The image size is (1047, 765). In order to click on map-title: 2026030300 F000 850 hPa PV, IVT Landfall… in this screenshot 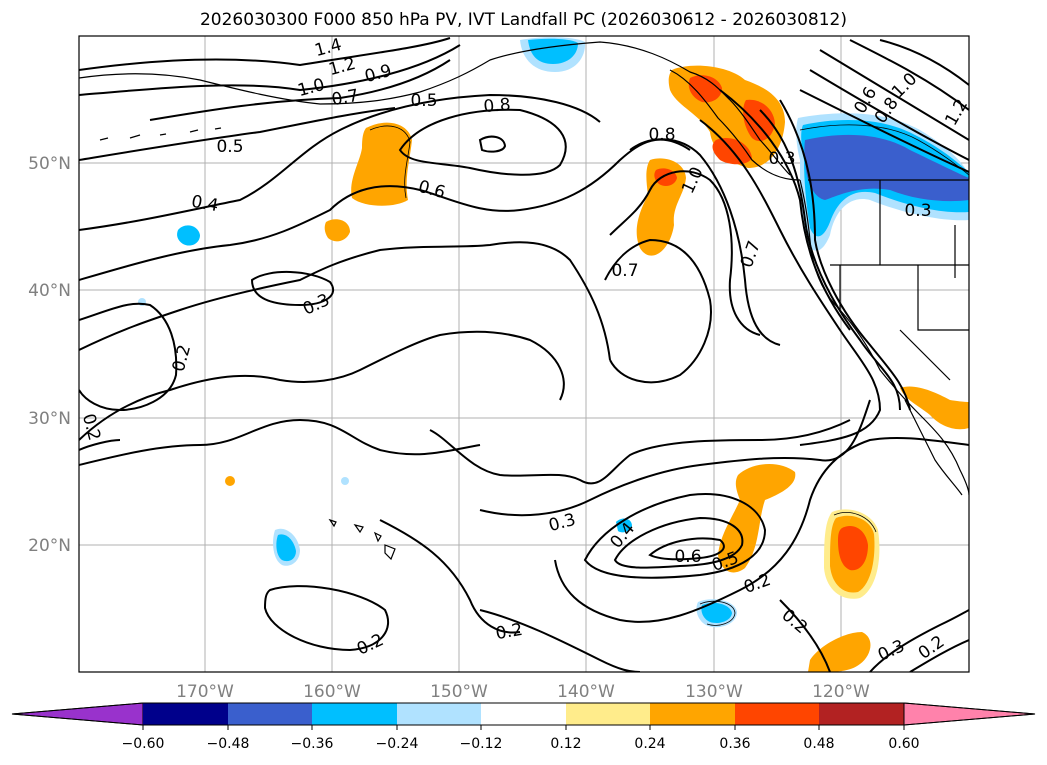, I will do `click(523, 20)`.